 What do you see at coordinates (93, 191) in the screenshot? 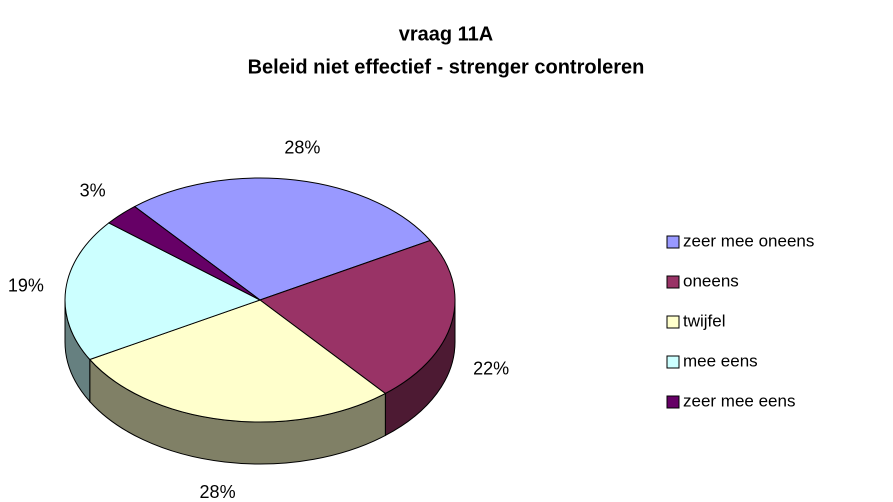
I see `data-label: 3%` at bounding box center [93, 191].